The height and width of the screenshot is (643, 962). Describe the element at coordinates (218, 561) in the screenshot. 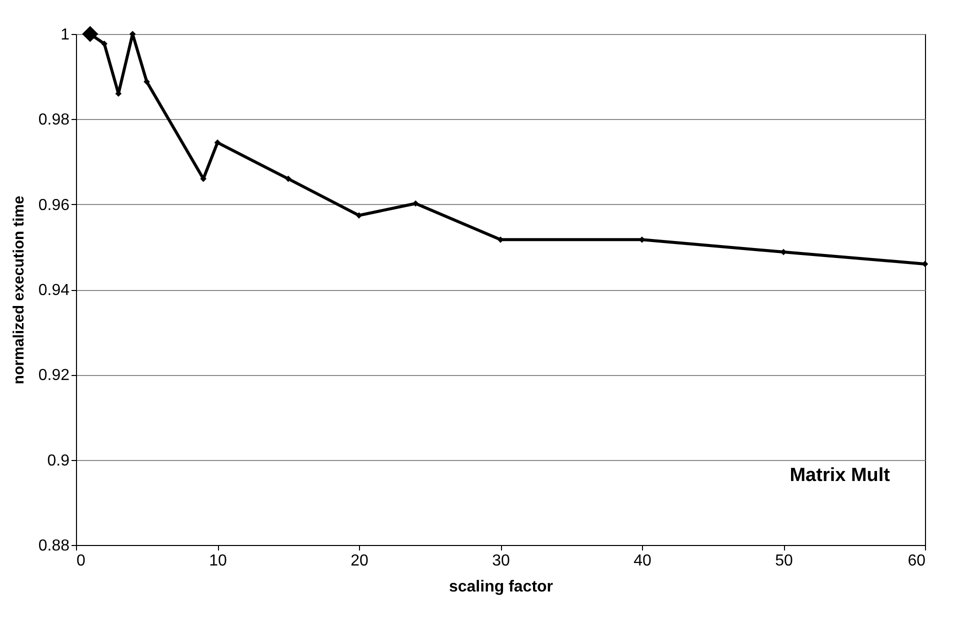

I see `x-tick-label: 10` at that location.